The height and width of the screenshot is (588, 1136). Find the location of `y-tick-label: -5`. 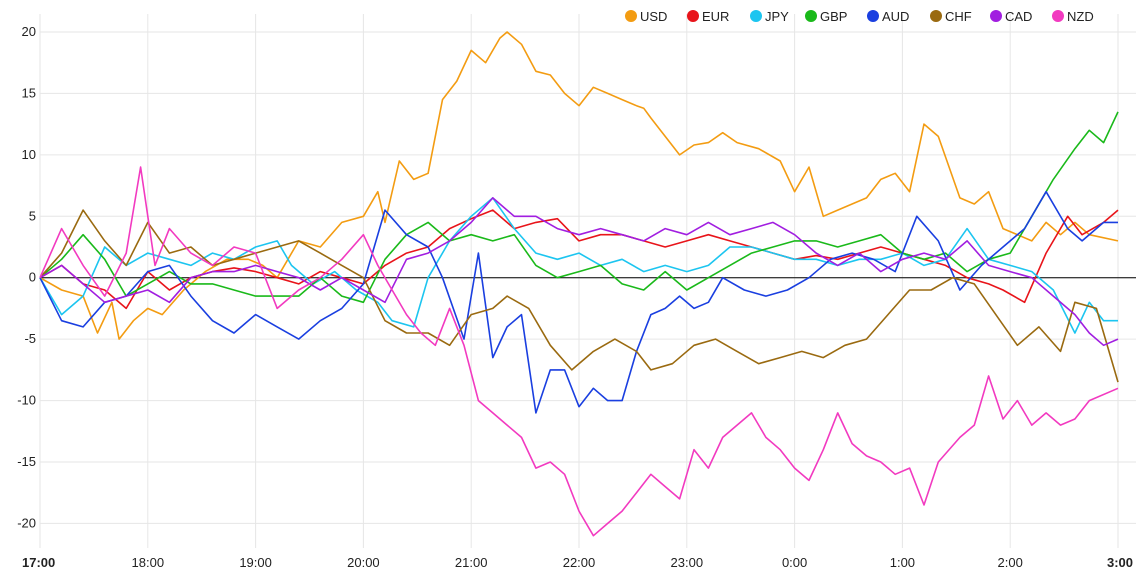

y-tick-label: -5 is located at coordinates (30, 338).